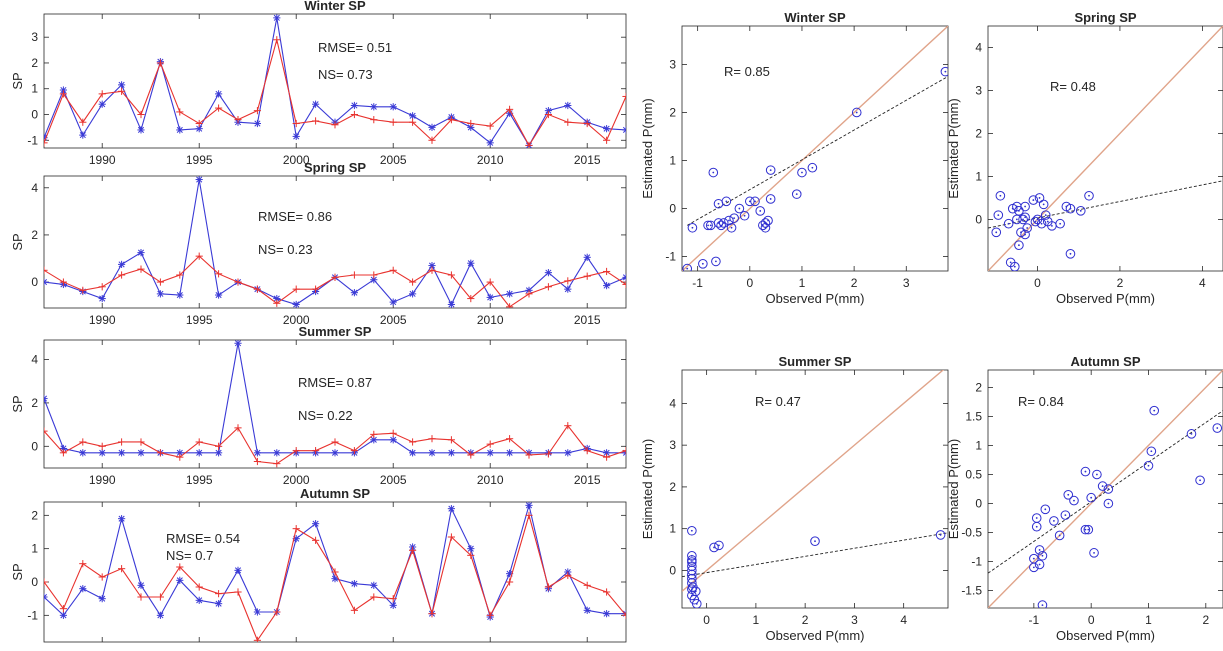 Image resolution: width=1223 pixels, height=651 pixels. What do you see at coordinates (1073, 86) in the screenshot?
I see `annotation: R= 0.48` at bounding box center [1073, 86].